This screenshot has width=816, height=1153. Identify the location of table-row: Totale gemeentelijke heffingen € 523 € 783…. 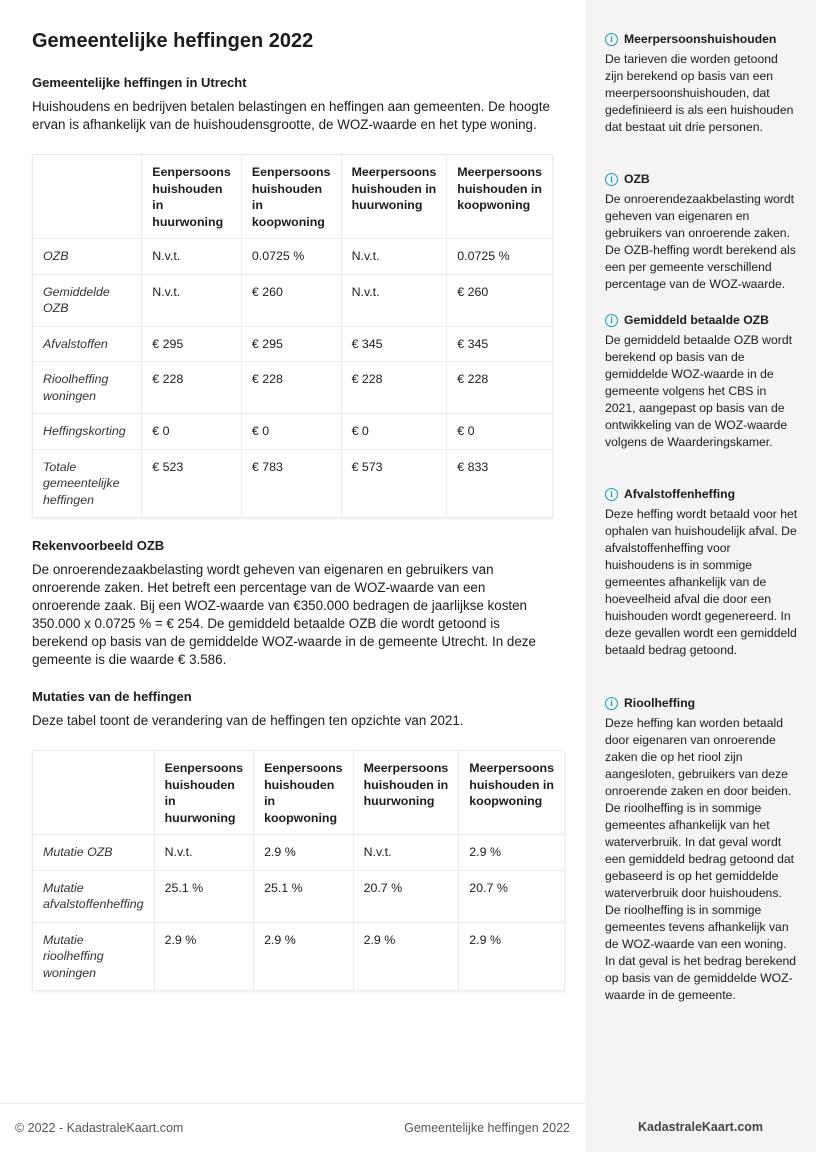
(292, 483).